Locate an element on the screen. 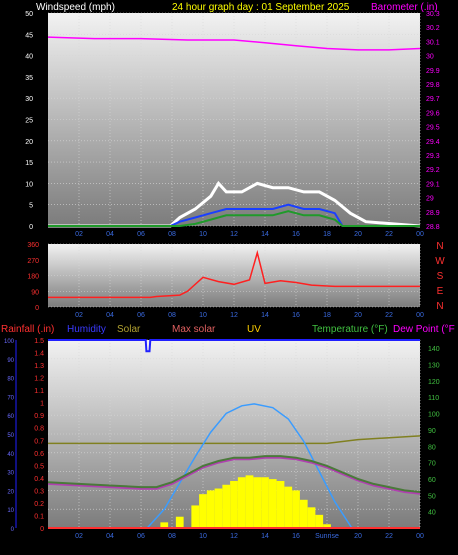  baro-y-tick-label: 29.1 is located at coordinates (433, 184).